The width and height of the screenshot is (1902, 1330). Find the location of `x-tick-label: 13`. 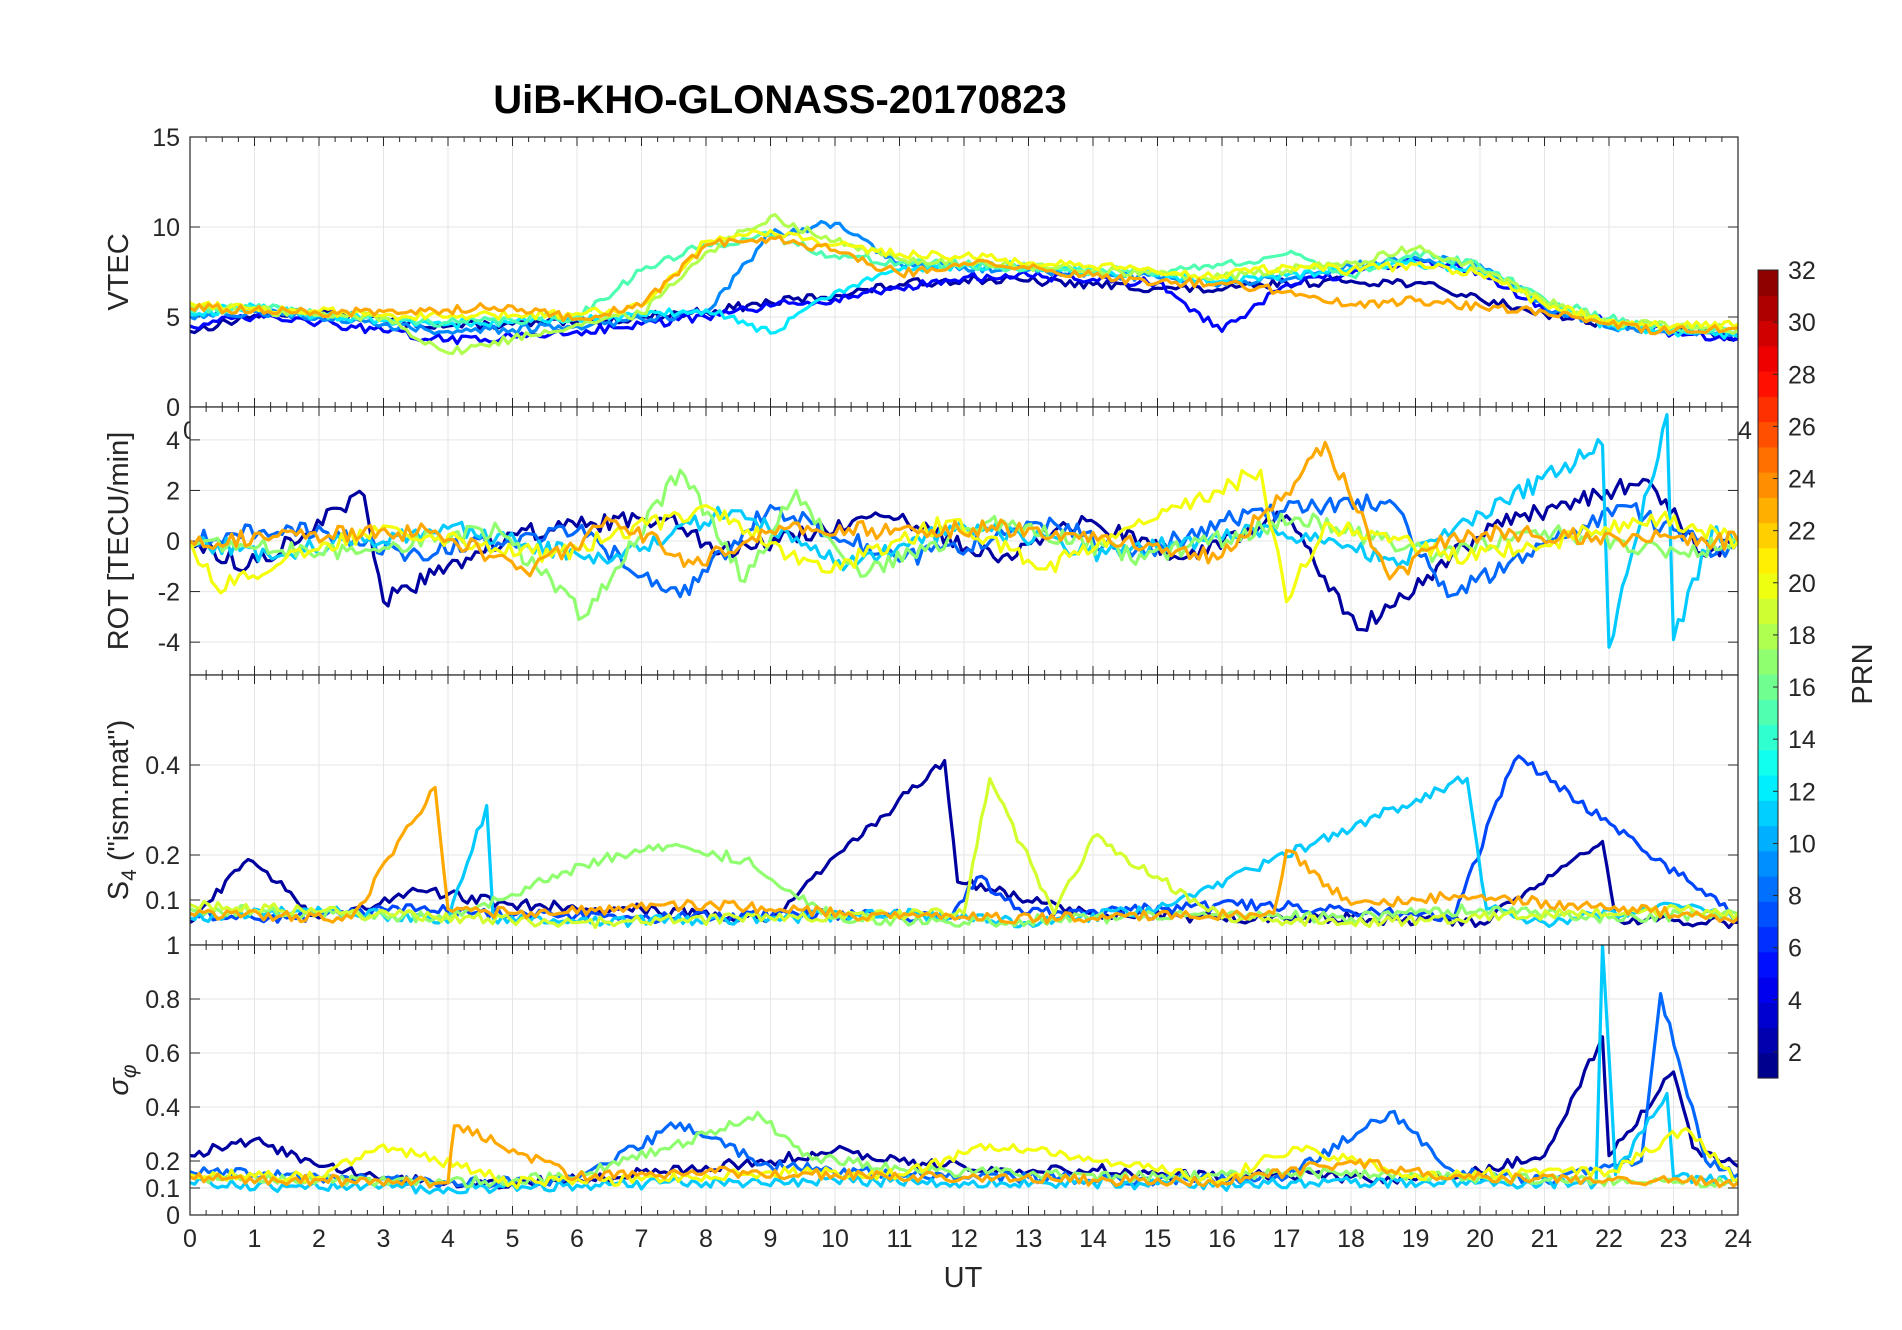

x-tick-label: 13 is located at coordinates (1029, 1239).